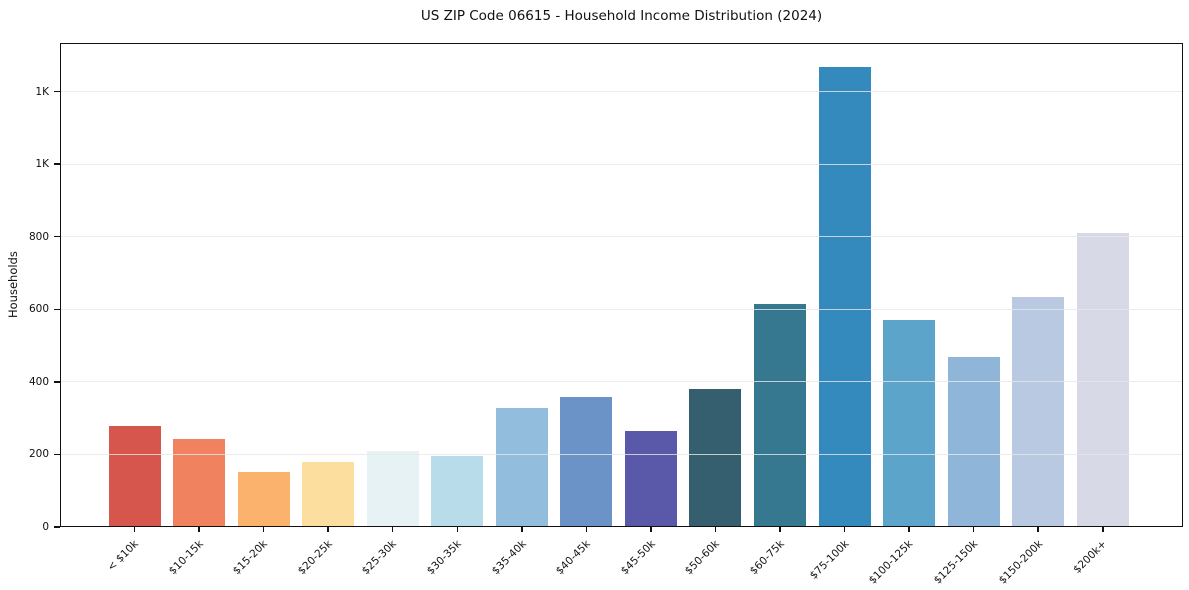 The height and width of the screenshot is (590, 1189). What do you see at coordinates (521, 467) in the screenshot?
I see `bar-35-40k` at bounding box center [521, 467].